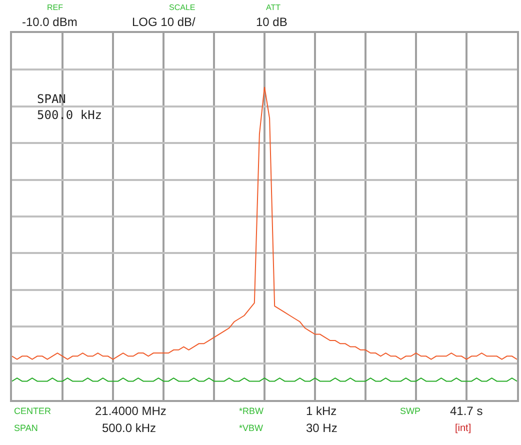 This screenshot has height=445, width=521. I want to click on text: 10 dB, so click(272, 22).